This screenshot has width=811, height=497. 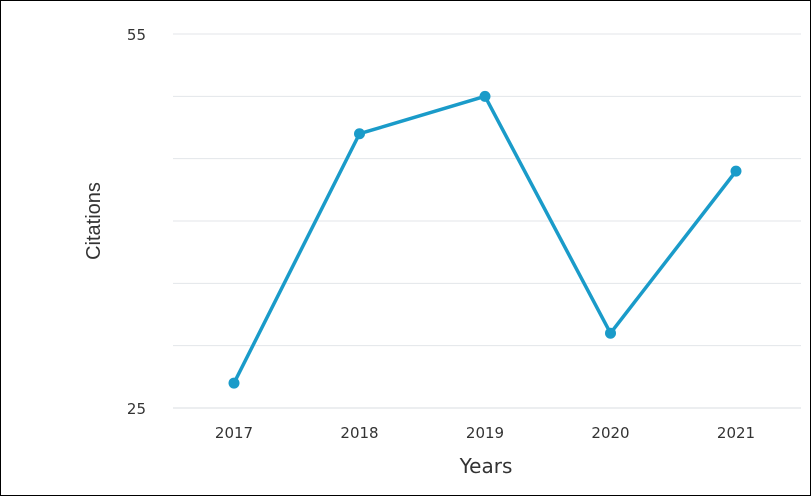 I want to click on x-tick-label: 2020, so click(x=610, y=433).